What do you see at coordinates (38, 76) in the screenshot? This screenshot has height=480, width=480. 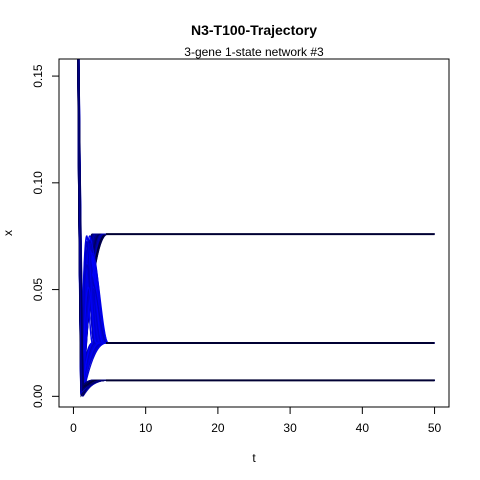 I see `y-tick-label: 0.15` at bounding box center [38, 76].